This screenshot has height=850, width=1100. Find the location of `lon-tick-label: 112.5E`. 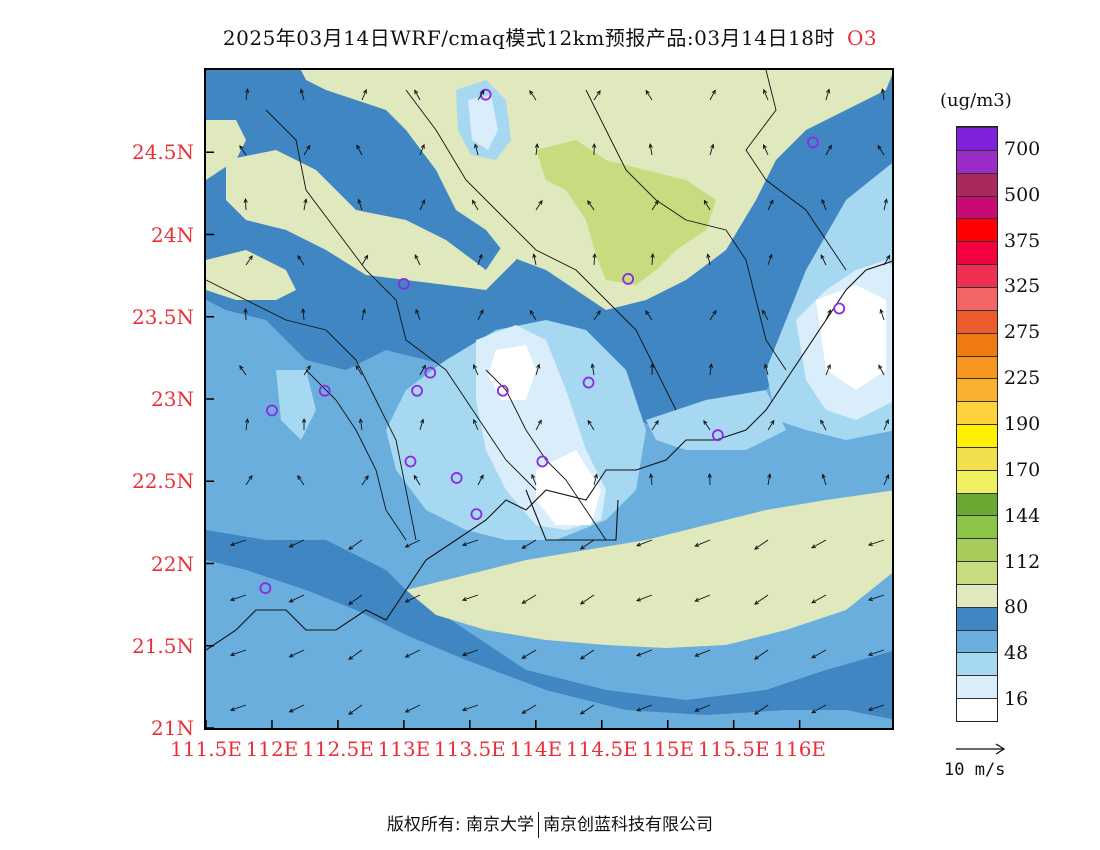

lon-tick-label: 112.5E is located at coordinates (337, 749).